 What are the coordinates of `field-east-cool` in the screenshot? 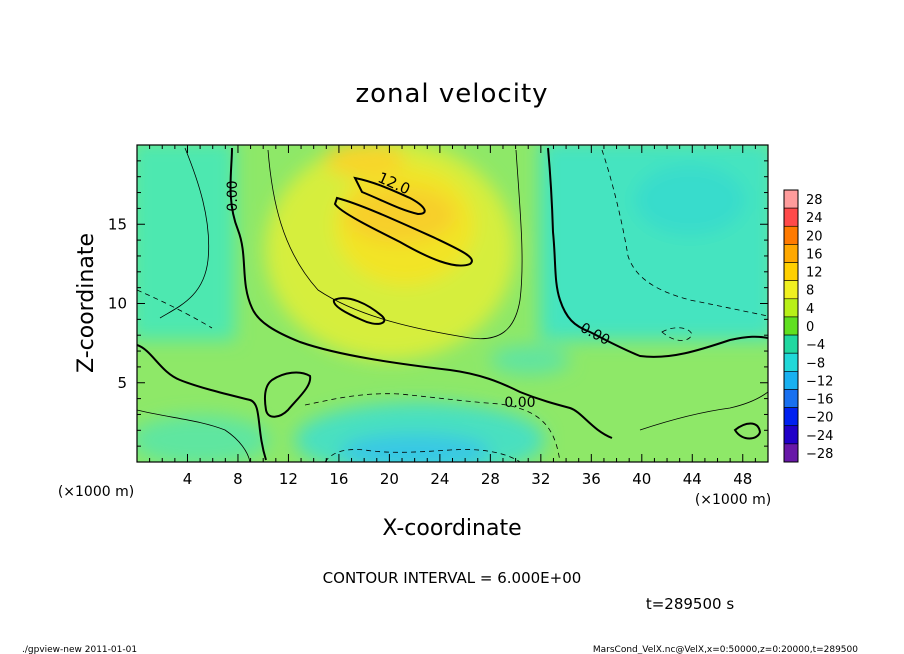 It's located at (654, 242).